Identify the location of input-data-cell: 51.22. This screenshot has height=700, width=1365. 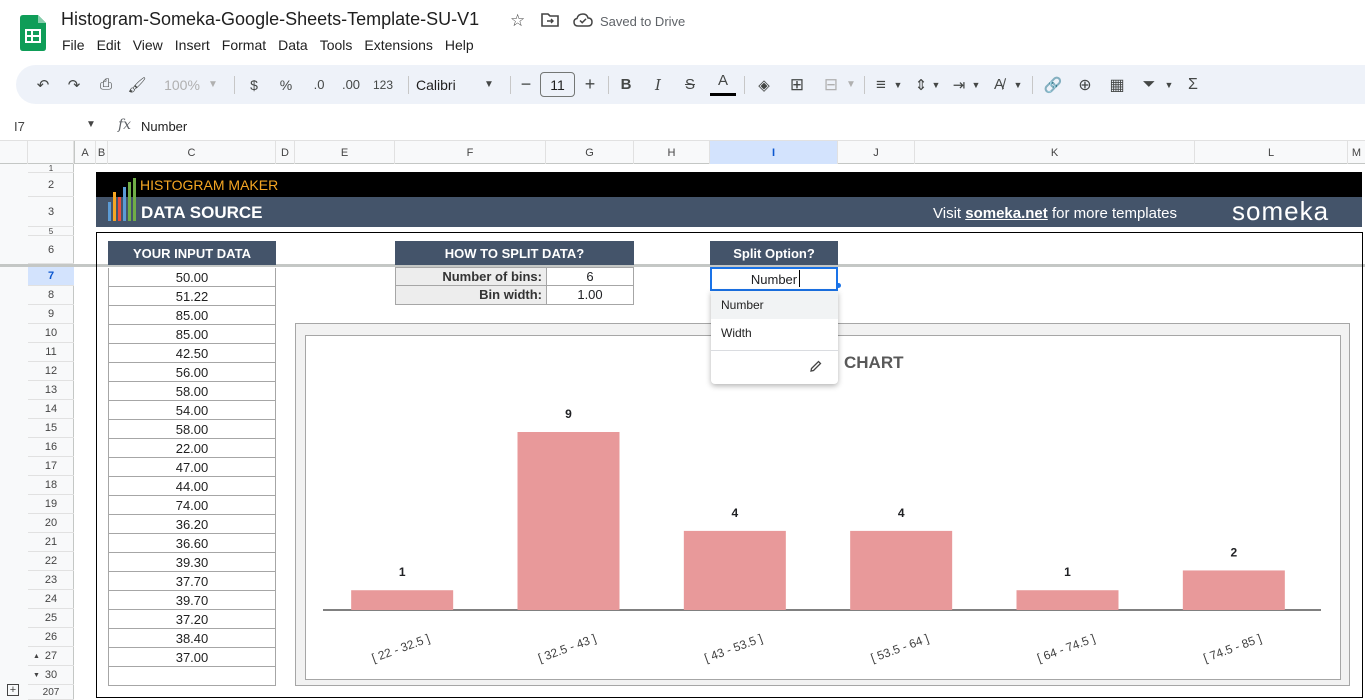
(192, 296).